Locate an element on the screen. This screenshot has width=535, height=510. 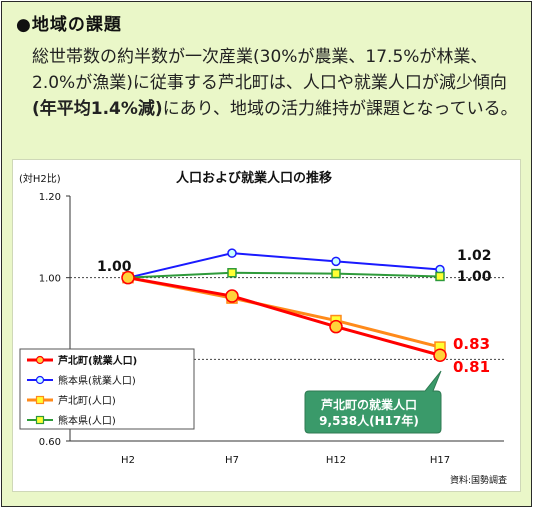
callout: 芦北町の就業人口 9,538人(H17年) is located at coordinates (373, 402).